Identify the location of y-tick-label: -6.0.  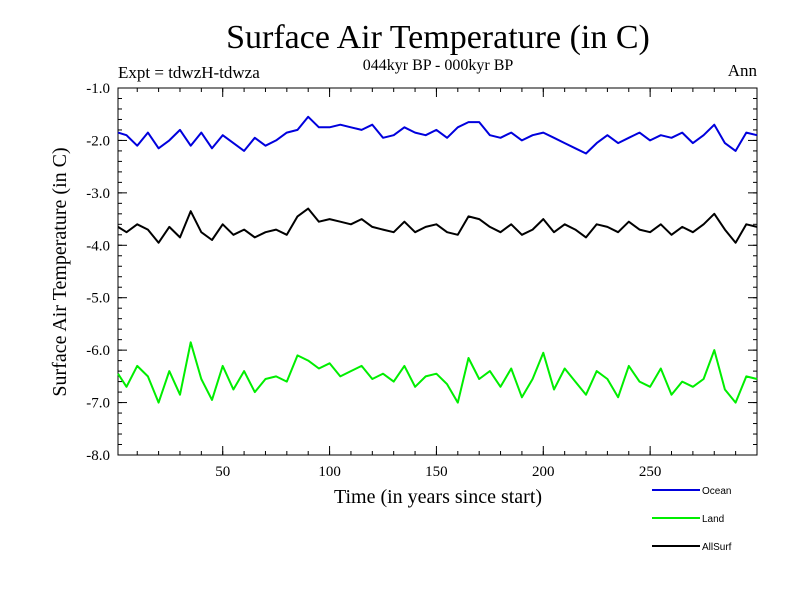
(98, 351).